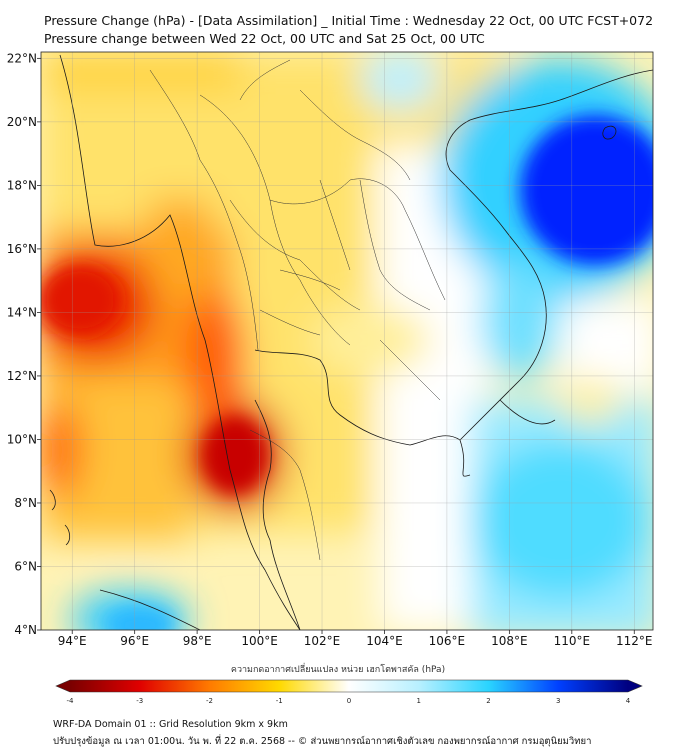 The image size is (676, 756). I want to click on x-tick-label: 104°E, so click(384, 641).